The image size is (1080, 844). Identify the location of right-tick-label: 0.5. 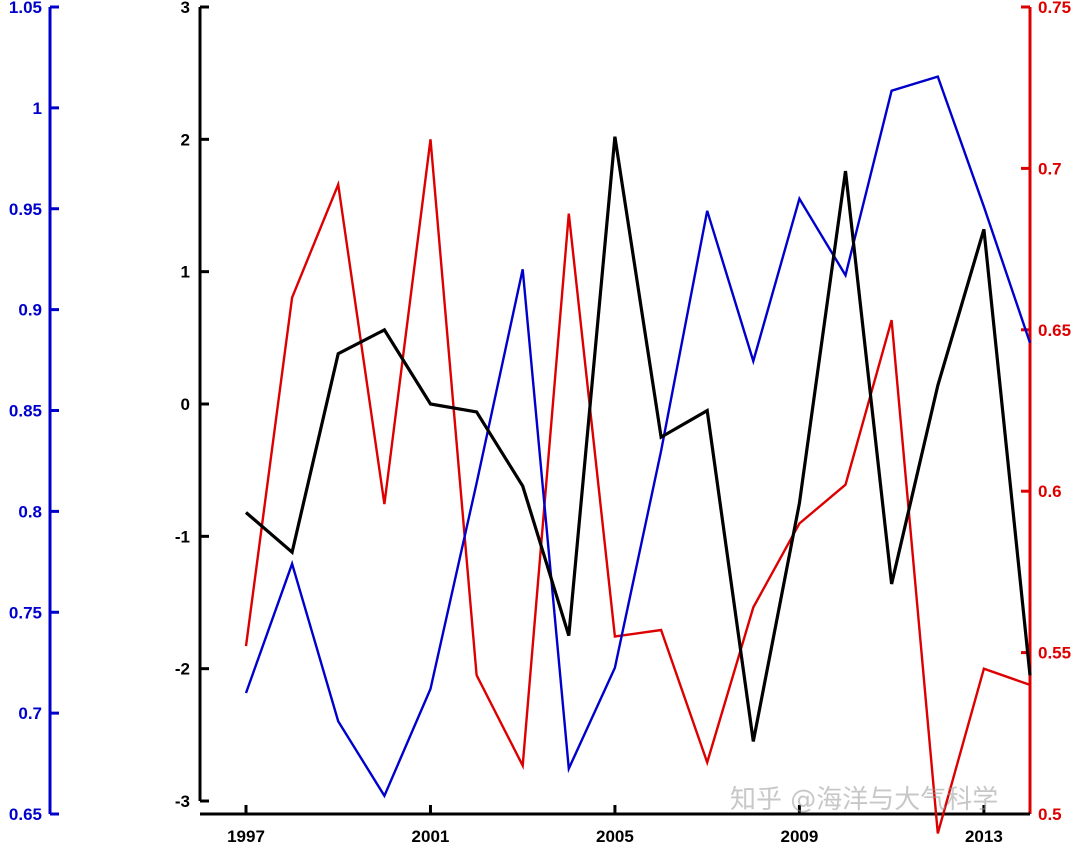
(1050, 814).